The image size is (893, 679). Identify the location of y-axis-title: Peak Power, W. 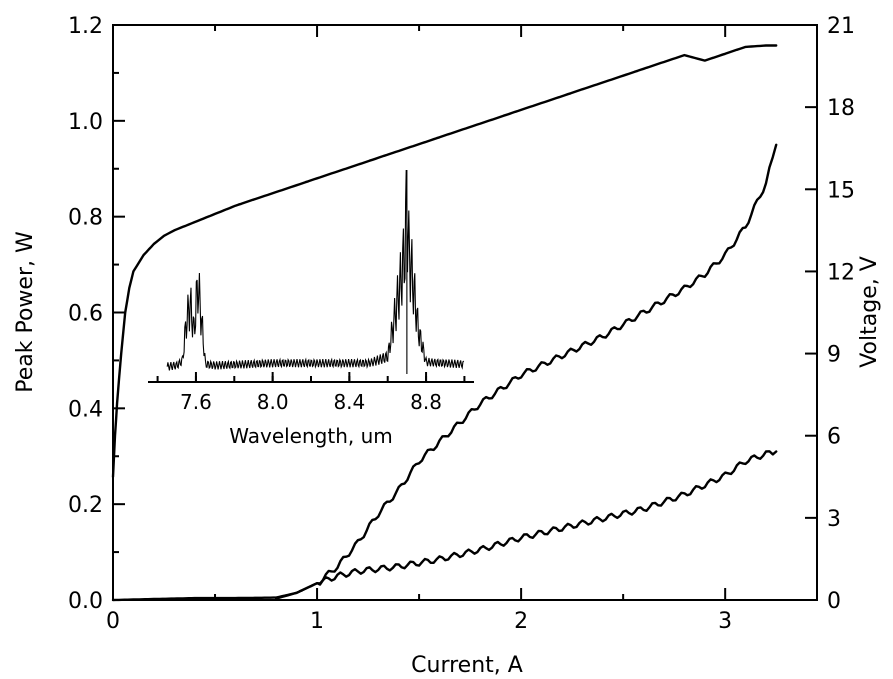
(25, 312).